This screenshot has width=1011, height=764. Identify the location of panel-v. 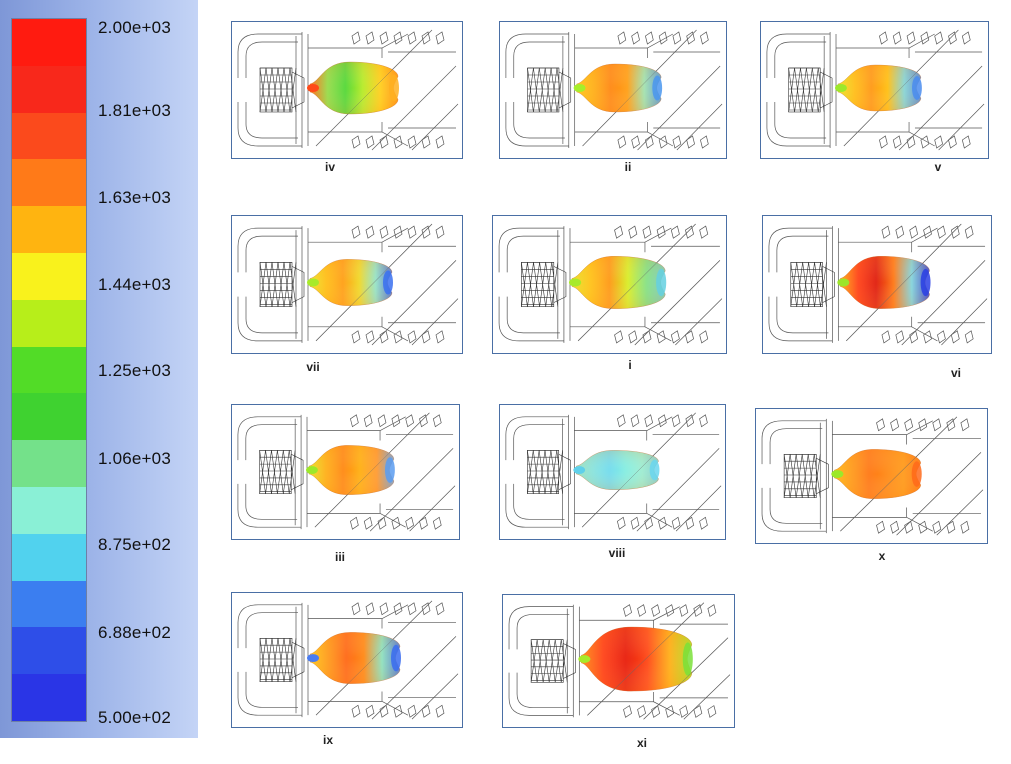
(874, 90).